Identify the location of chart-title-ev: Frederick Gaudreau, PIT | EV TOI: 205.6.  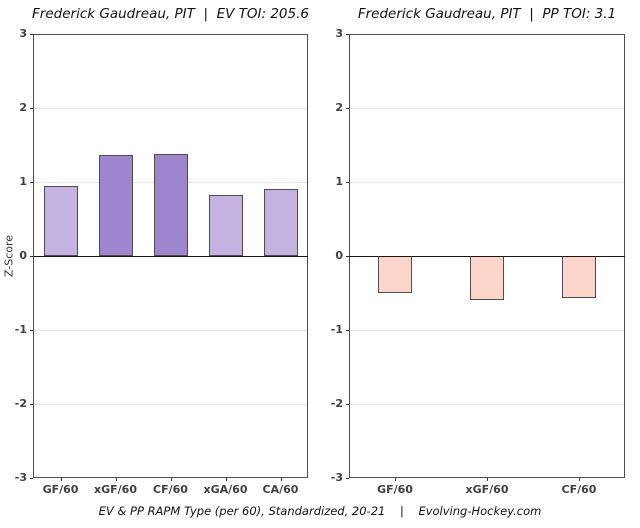
(170, 14).